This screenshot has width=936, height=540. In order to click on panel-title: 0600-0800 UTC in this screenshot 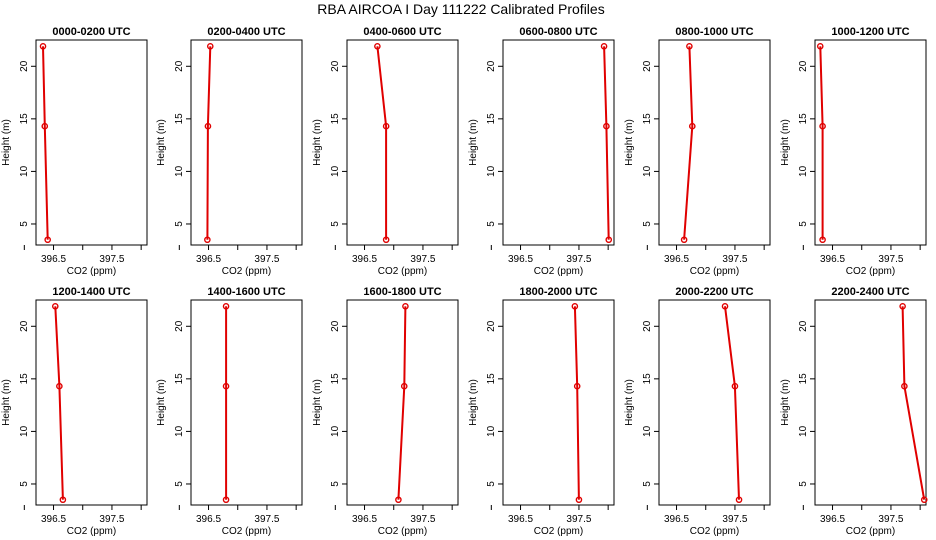, I will do `click(558, 32)`.